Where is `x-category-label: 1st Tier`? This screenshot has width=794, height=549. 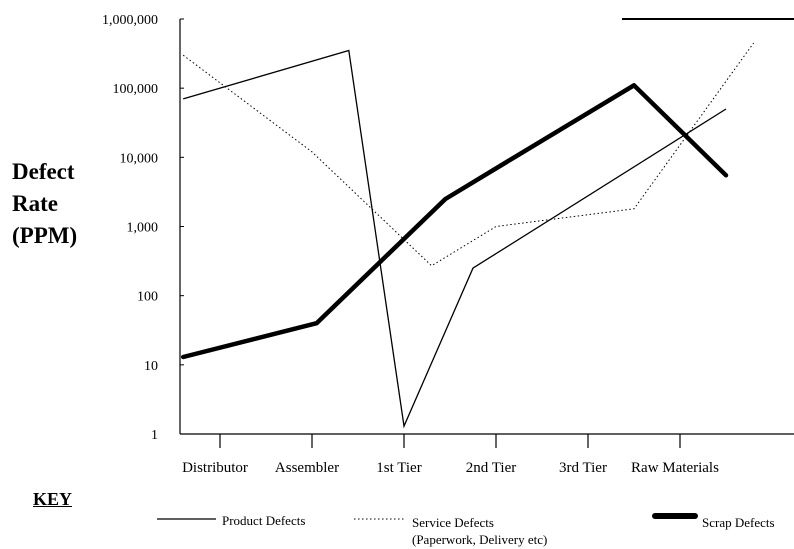
x-category-label: 1st Tier is located at coordinates (398, 468).